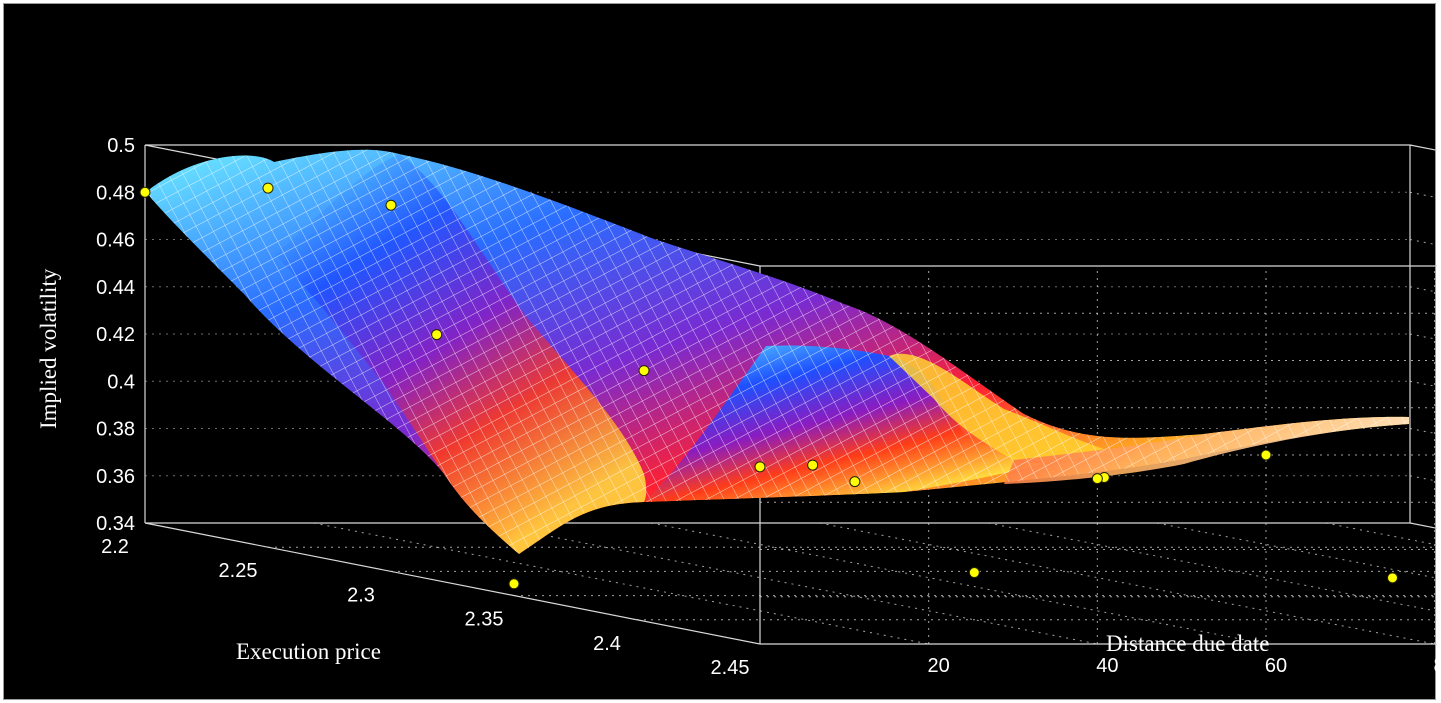  Describe the element at coordinates (115, 524) in the screenshot. I see `z-tick-label: 0.34` at that location.